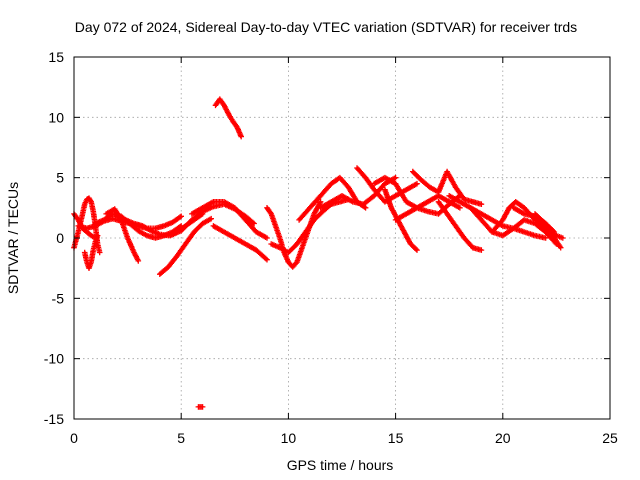 This screenshot has width=640, height=480. I want to click on x-tick-label: 10, so click(289, 438).